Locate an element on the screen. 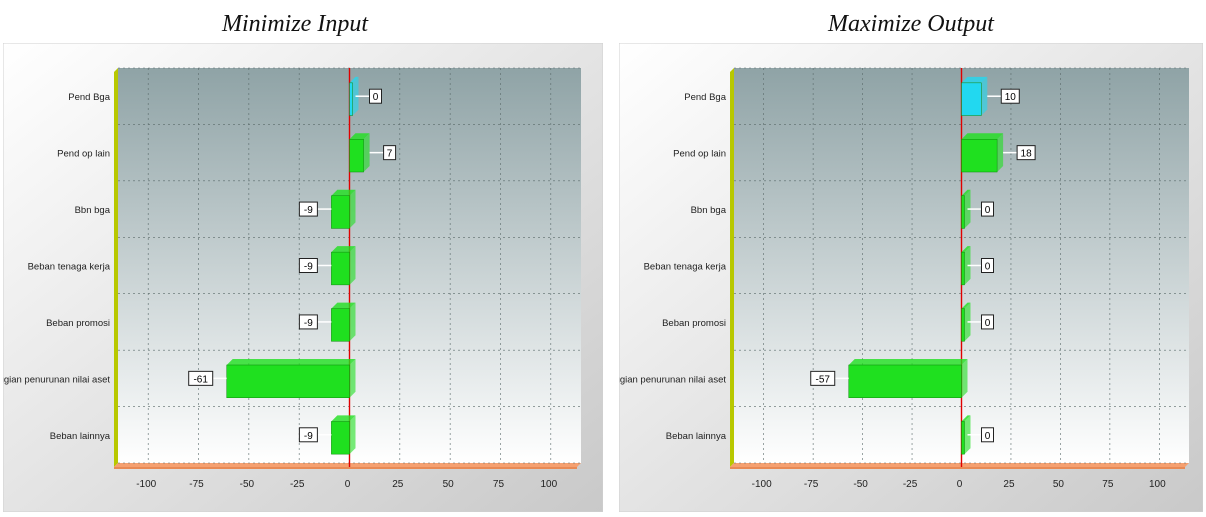  x-tick-label: 25 is located at coordinates (1009, 484).